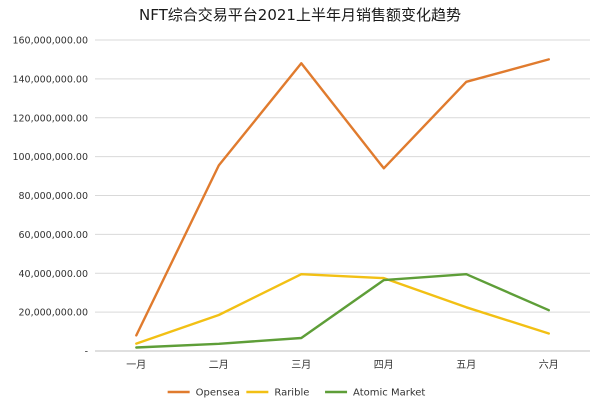 The width and height of the screenshot is (600, 408). What do you see at coordinates (53, 274) in the screenshot?
I see `y-tick-label: 40,000,000.00` at bounding box center [53, 274].